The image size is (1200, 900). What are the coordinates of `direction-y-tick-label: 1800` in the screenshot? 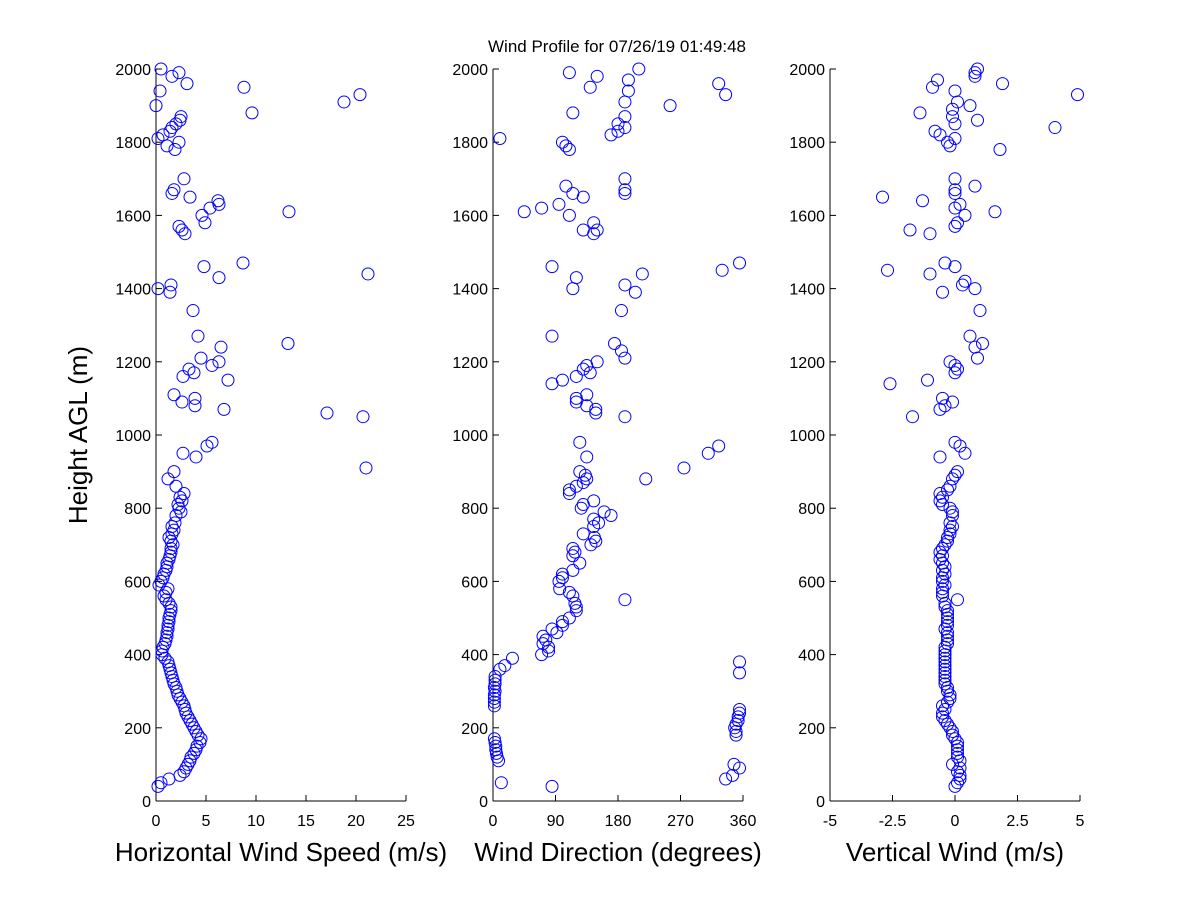 It's located at (470, 143).